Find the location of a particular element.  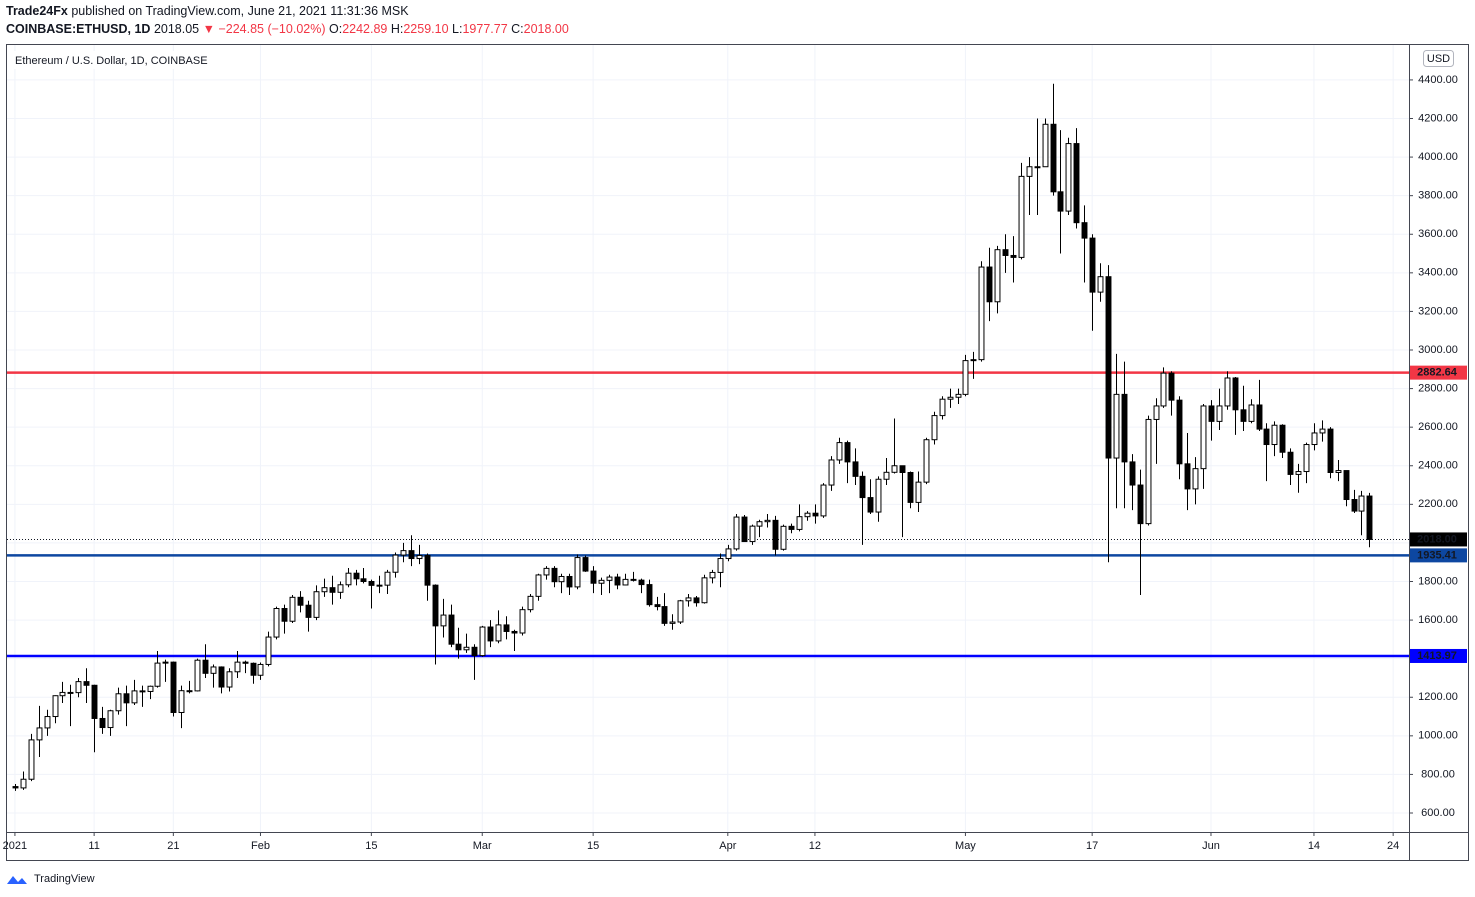

x-tick-label: 11 is located at coordinates (93, 846).